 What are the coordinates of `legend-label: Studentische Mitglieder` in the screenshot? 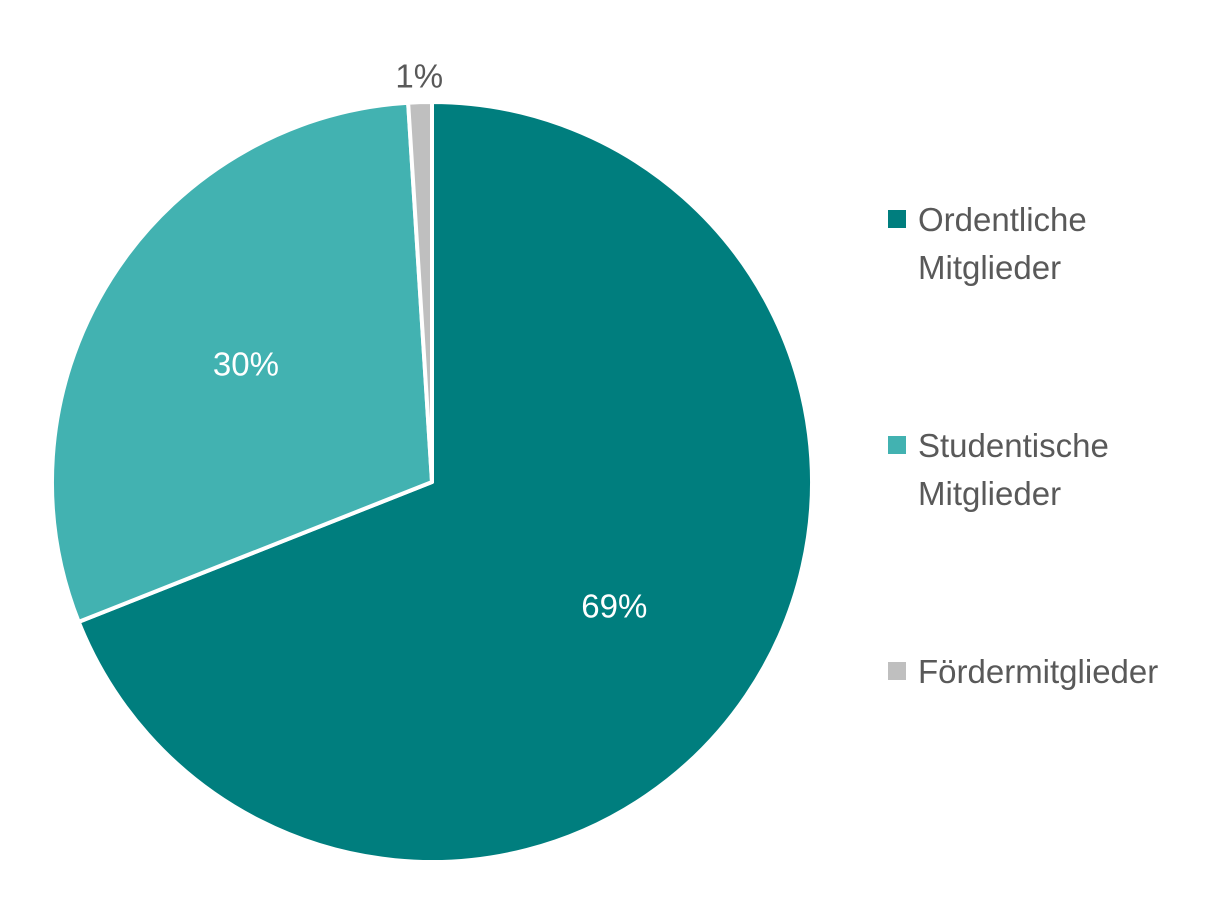 It's located at (1013, 469).